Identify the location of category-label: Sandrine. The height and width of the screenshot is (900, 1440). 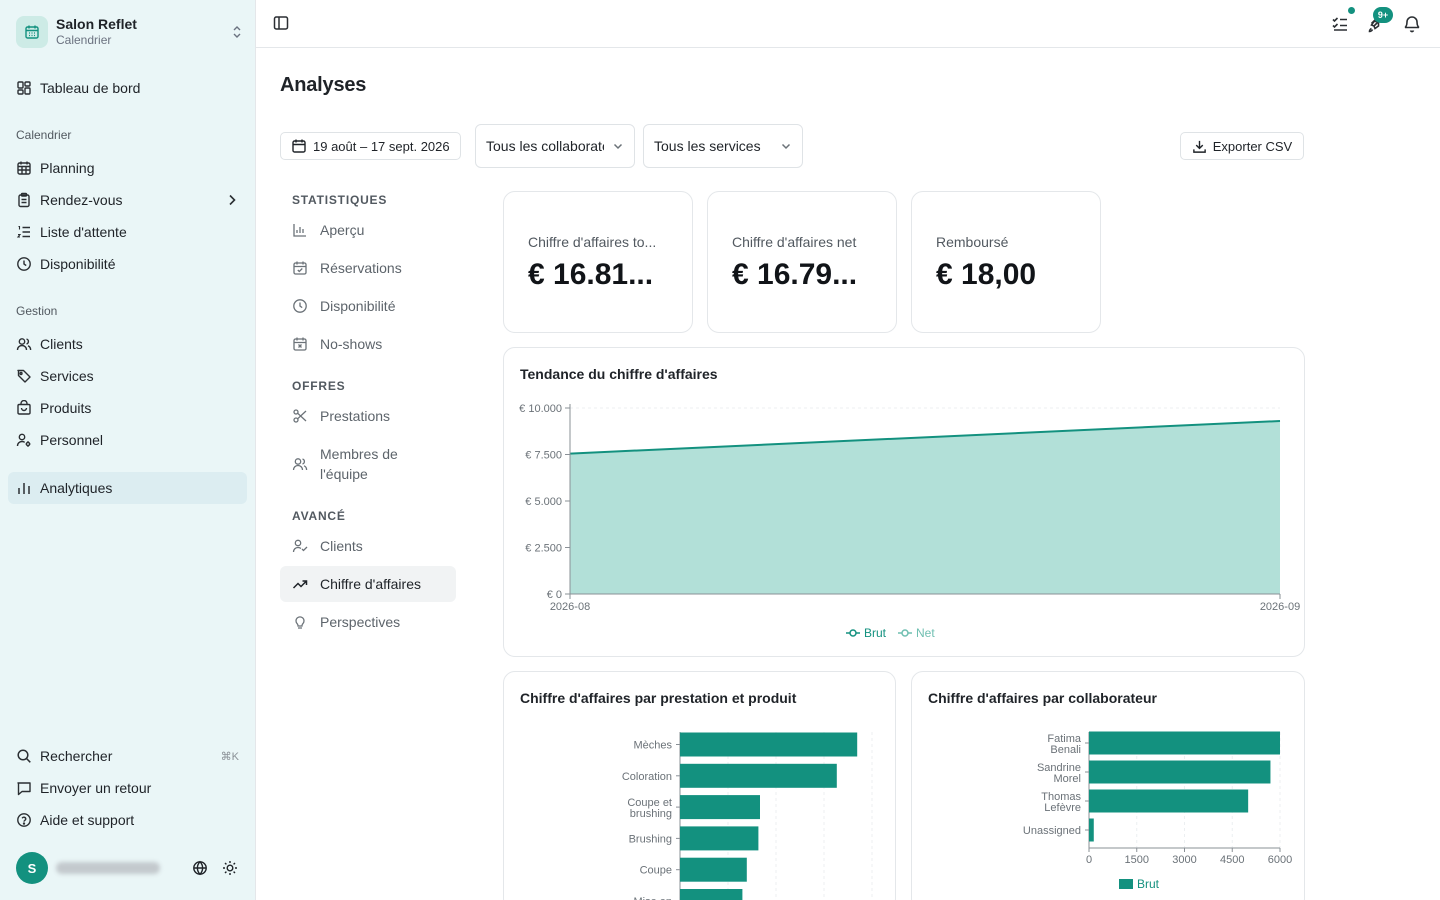
(1059, 768).